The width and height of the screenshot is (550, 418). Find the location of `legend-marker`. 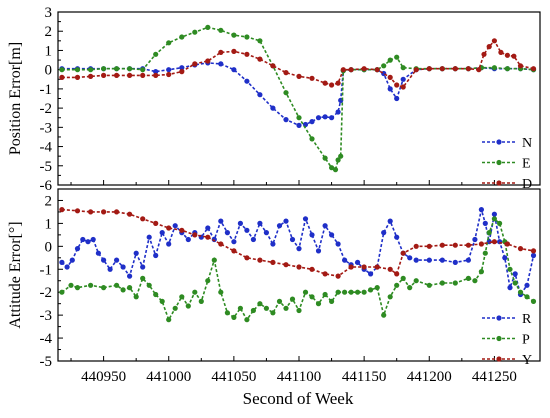

legend-marker is located at coordinates (499, 338).